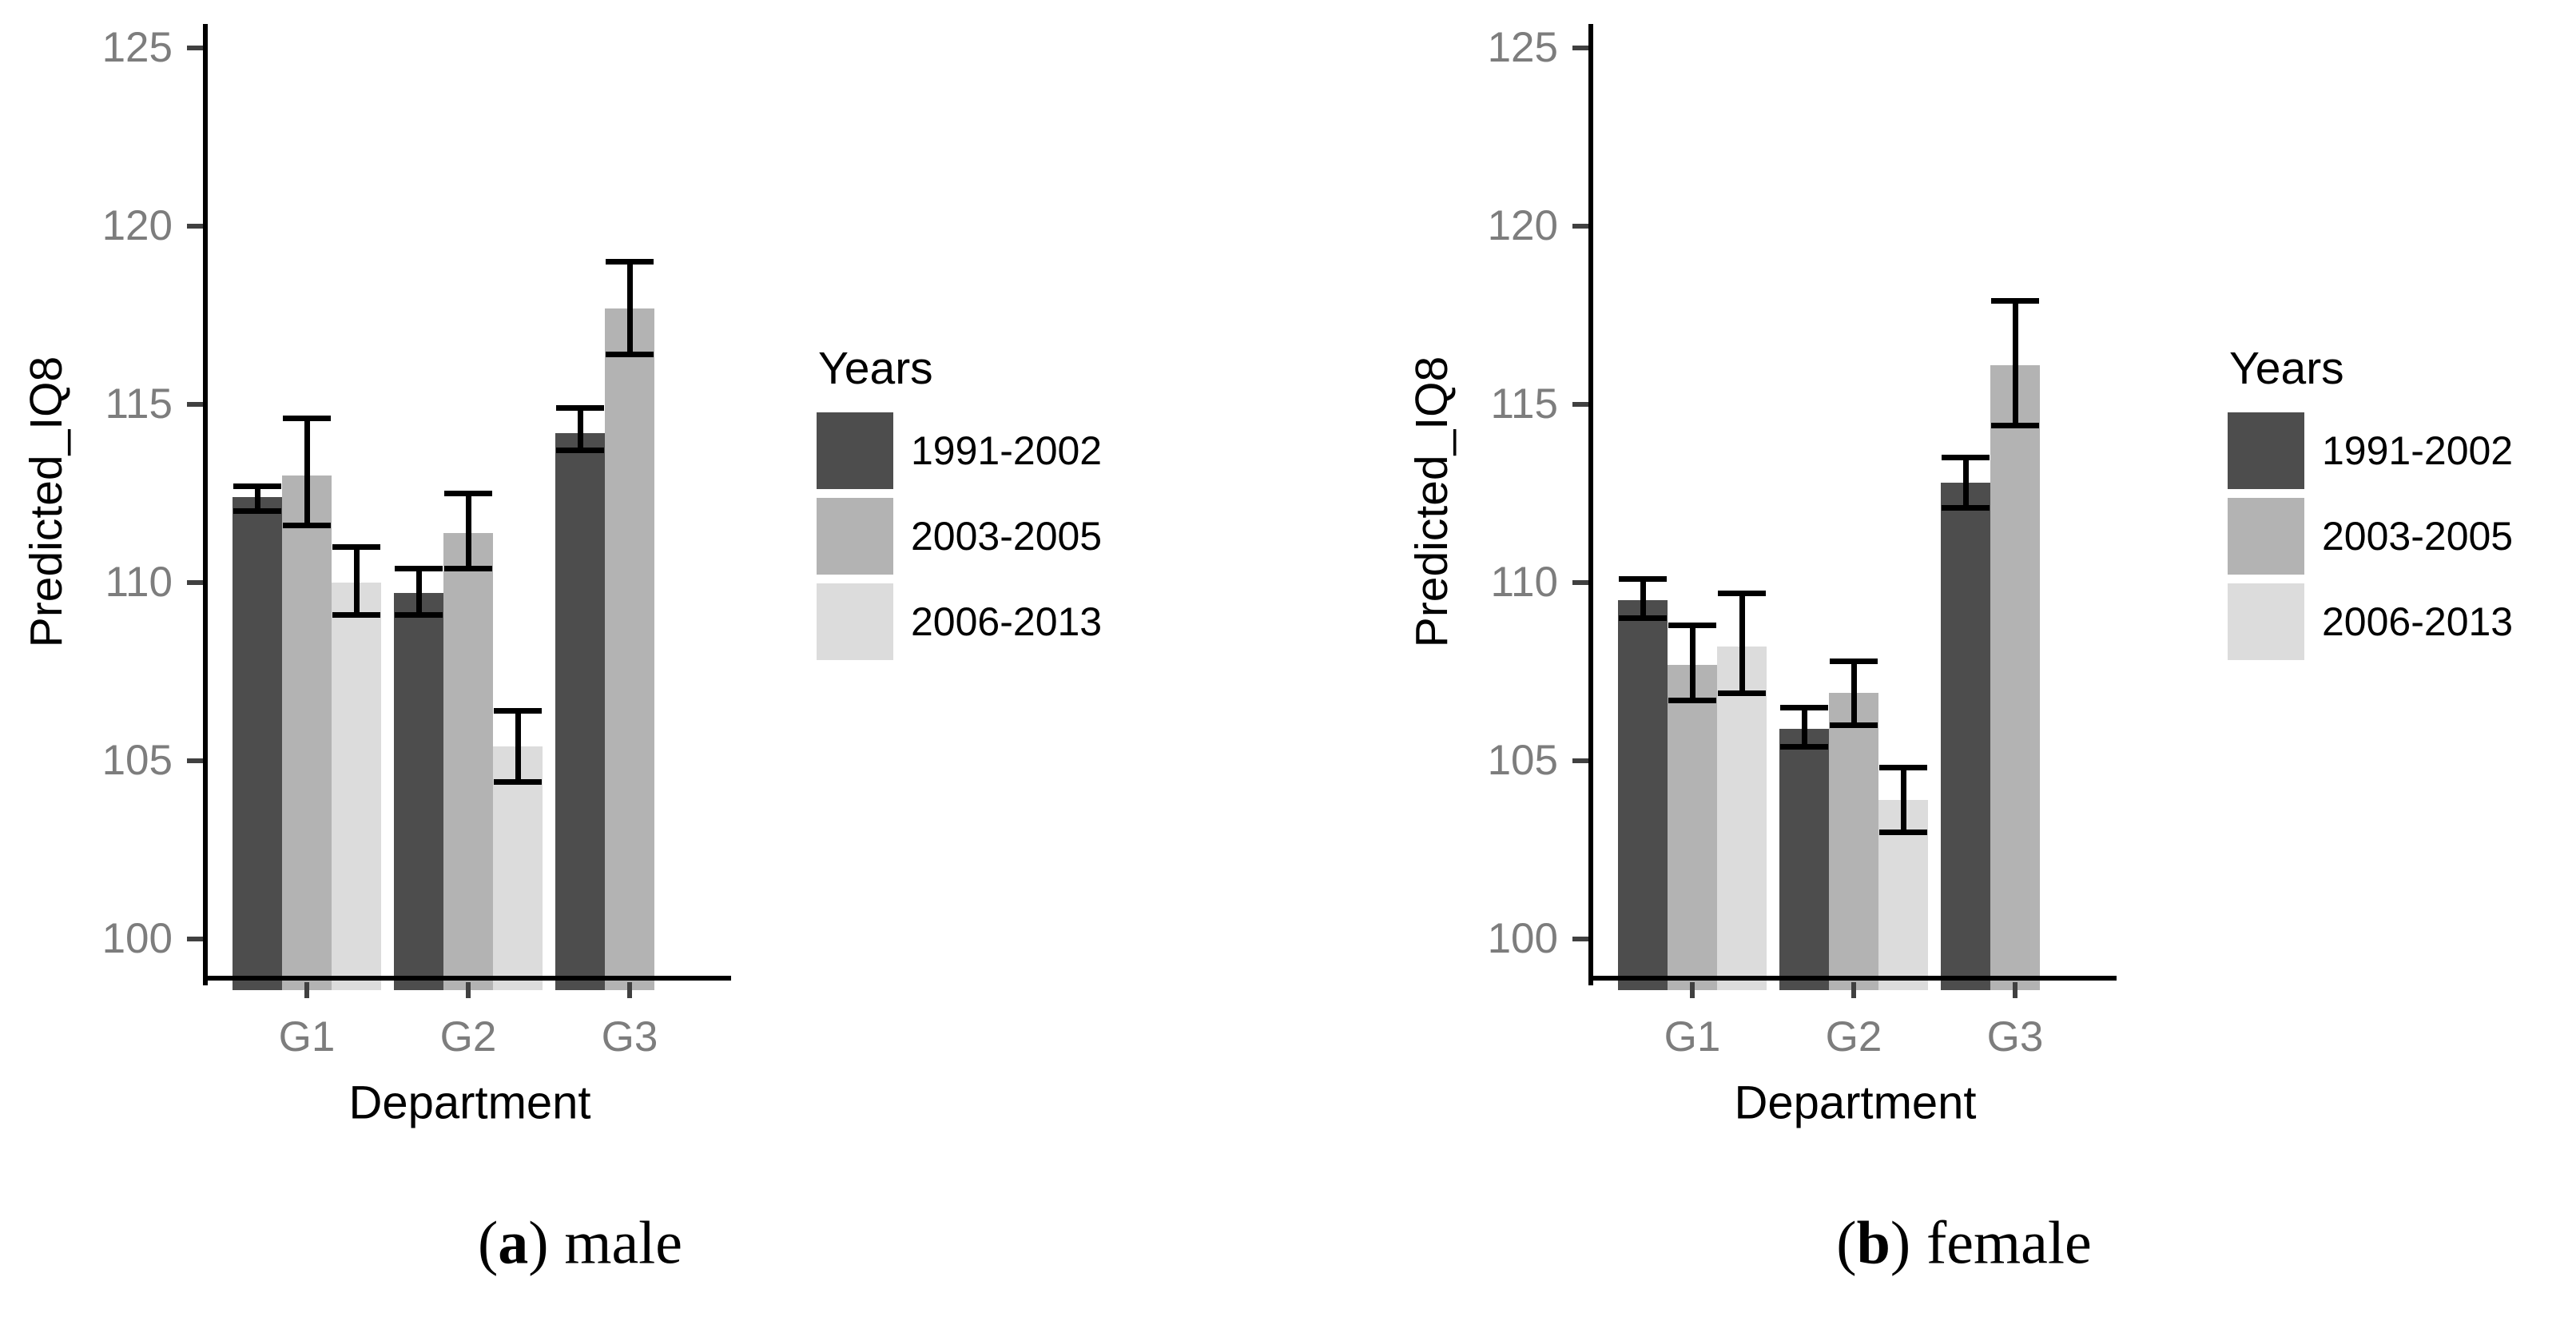  I want to click on x-tick-label-b-G1: G1, so click(1692, 1036).